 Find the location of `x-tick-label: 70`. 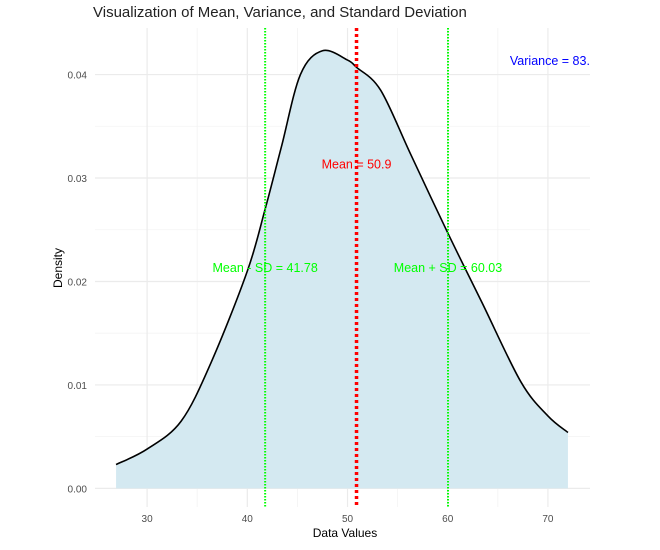

x-tick-label: 70 is located at coordinates (548, 519).